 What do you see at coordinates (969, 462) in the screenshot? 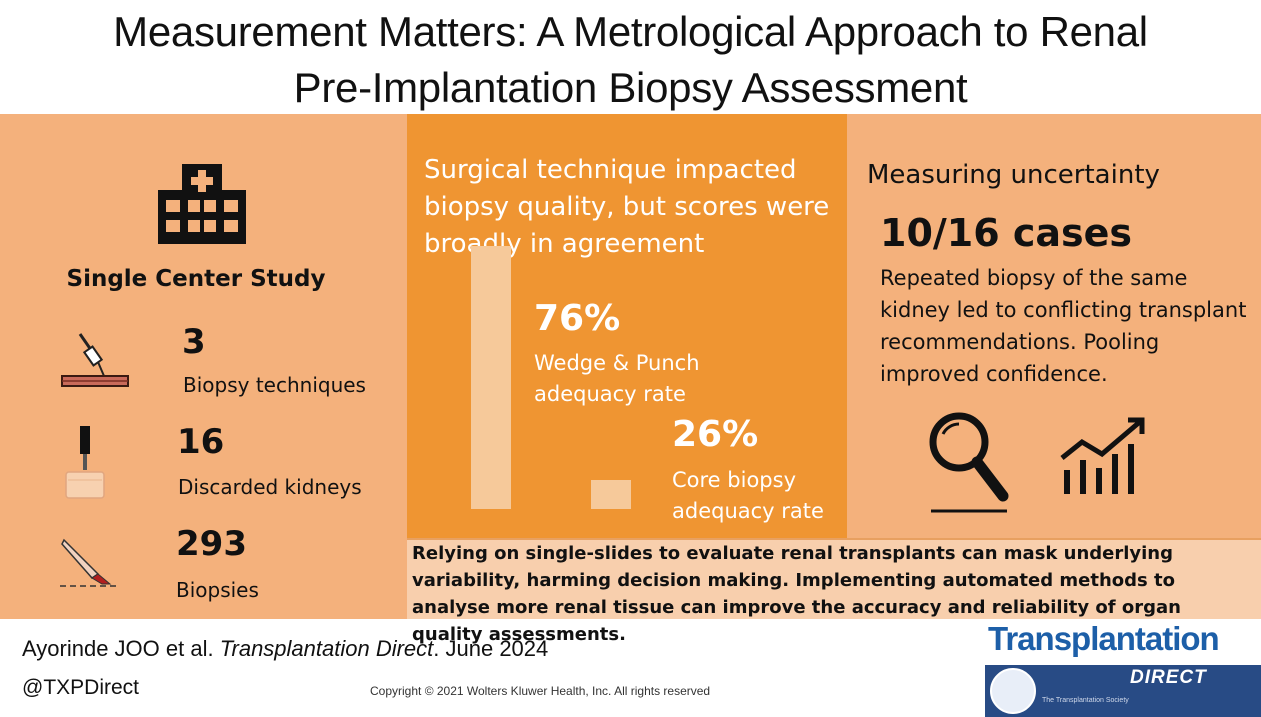
I see `magnifier-icon` at bounding box center [969, 462].